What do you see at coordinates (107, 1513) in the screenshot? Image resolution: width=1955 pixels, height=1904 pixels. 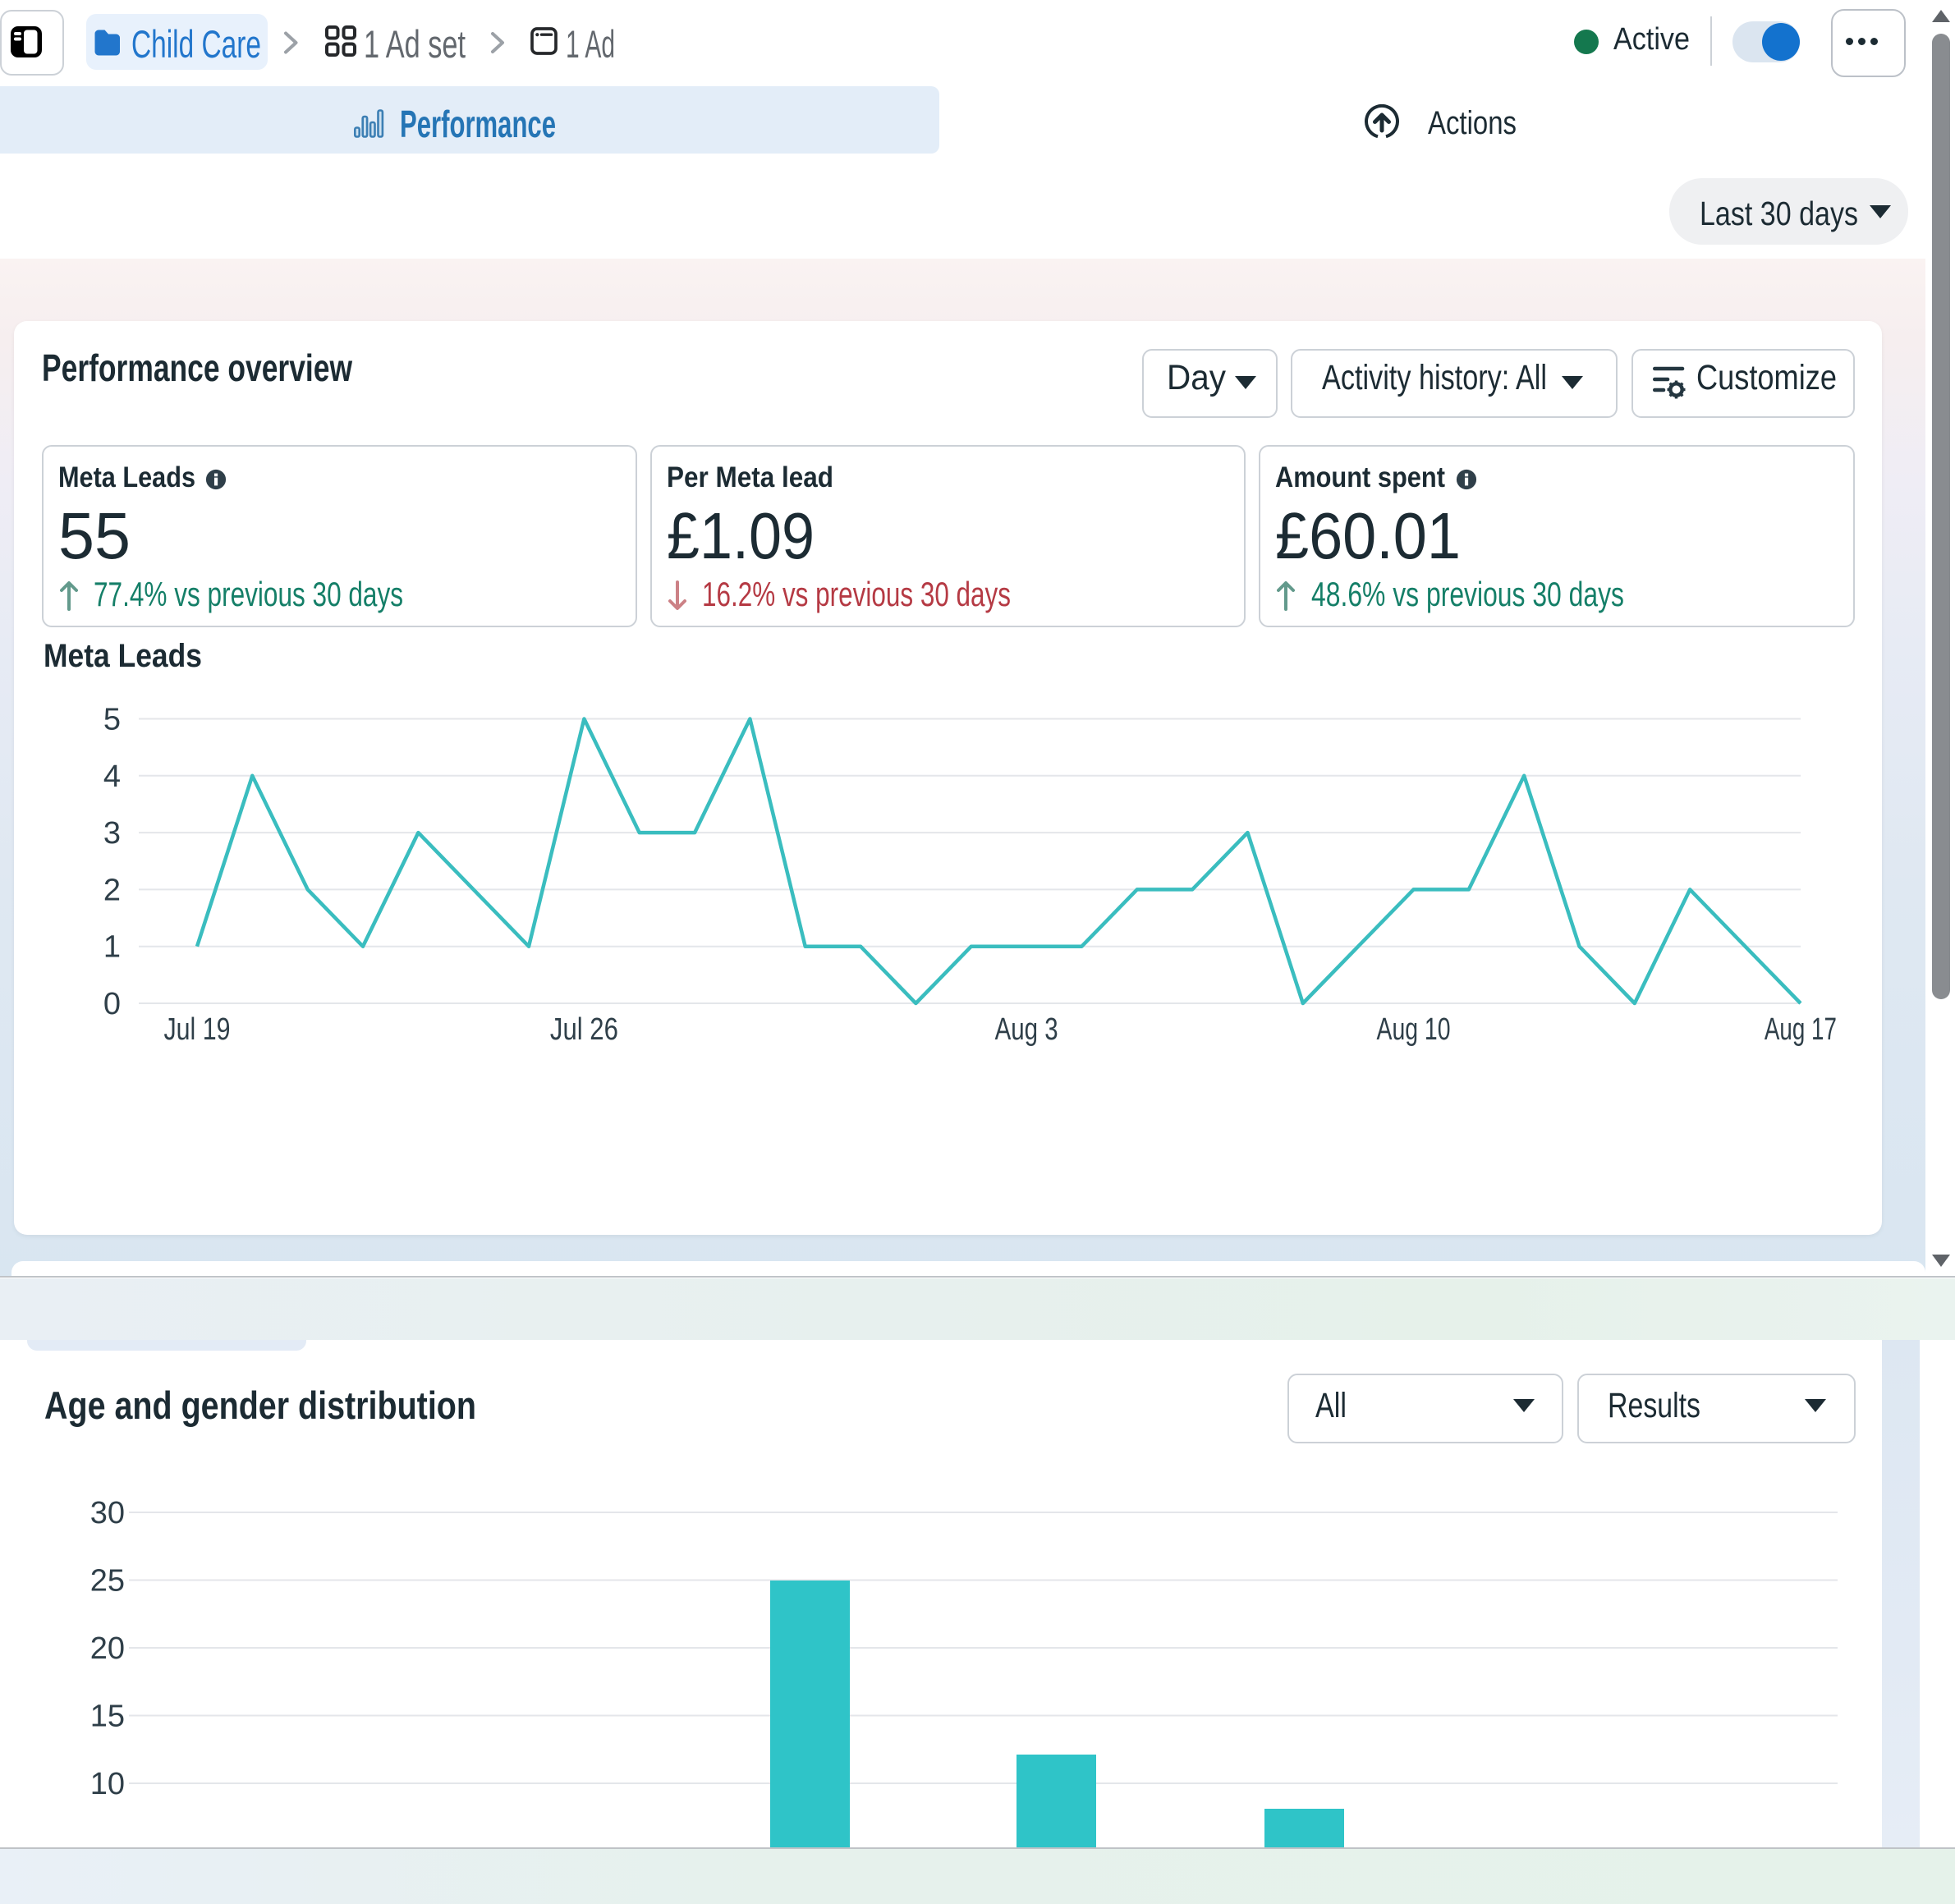 I see `svg-text: 30` at bounding box center [107, 1513].